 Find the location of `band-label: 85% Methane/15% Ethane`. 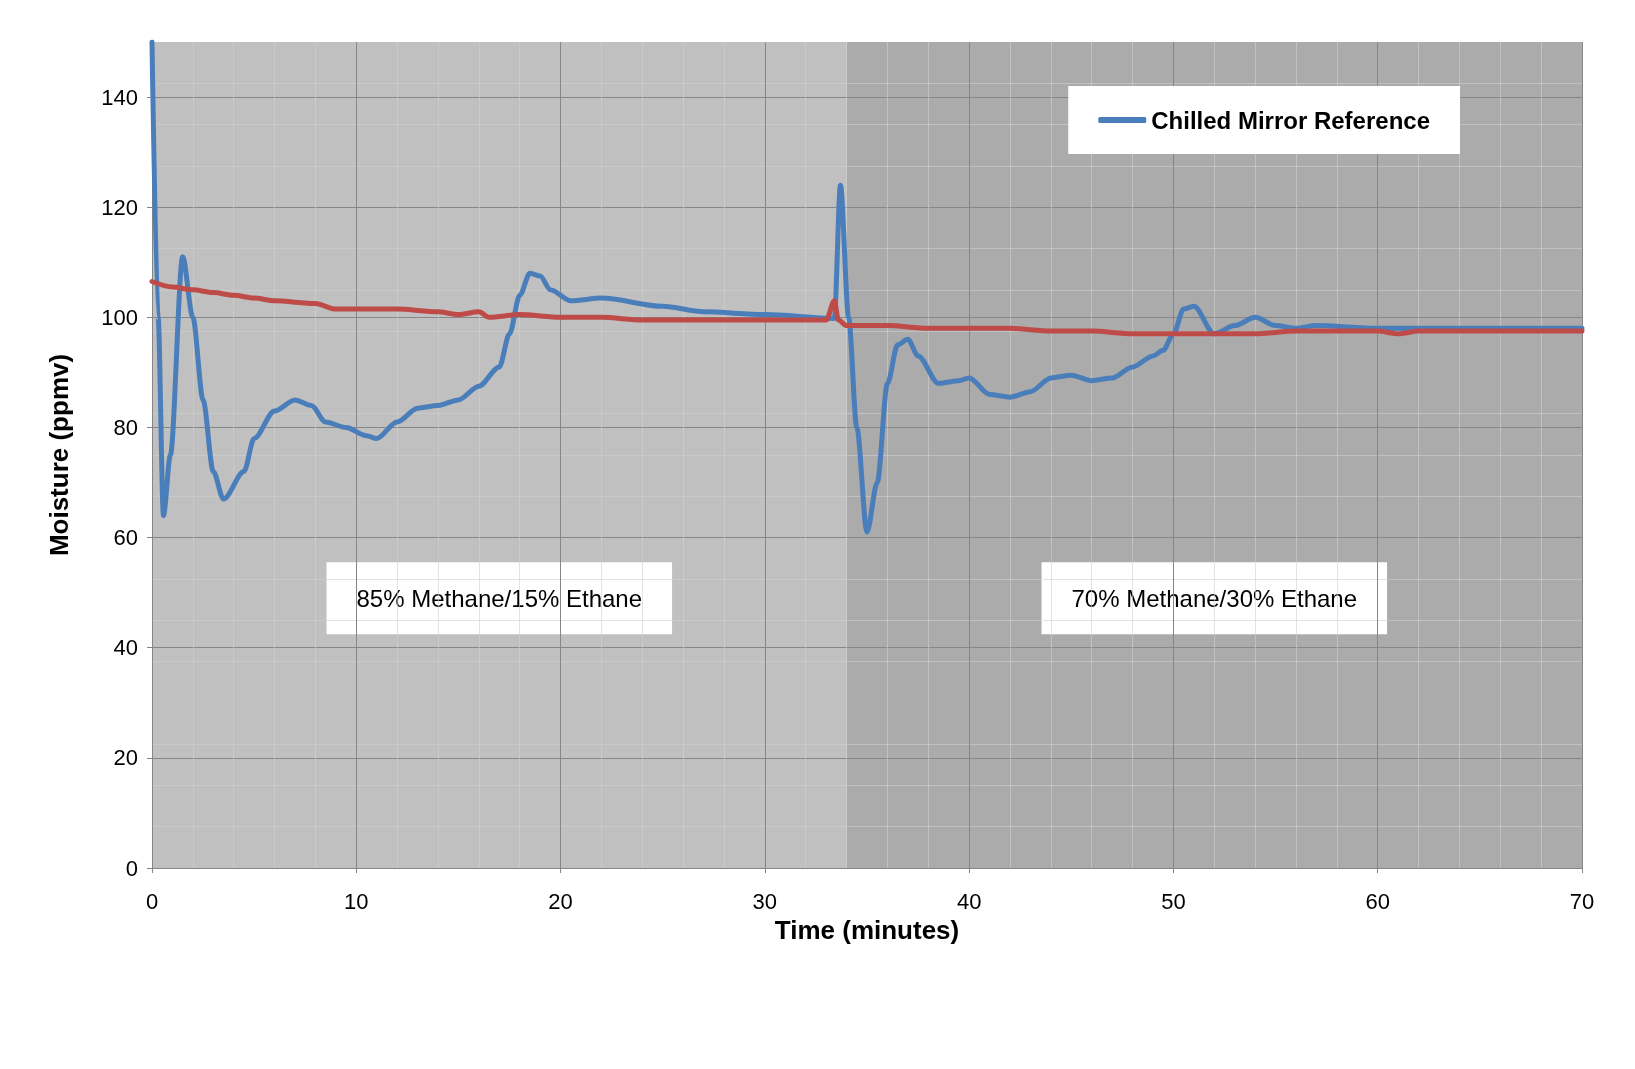

band-label: 85% Methane/15% Ethane is located at coordinates (499, 598).